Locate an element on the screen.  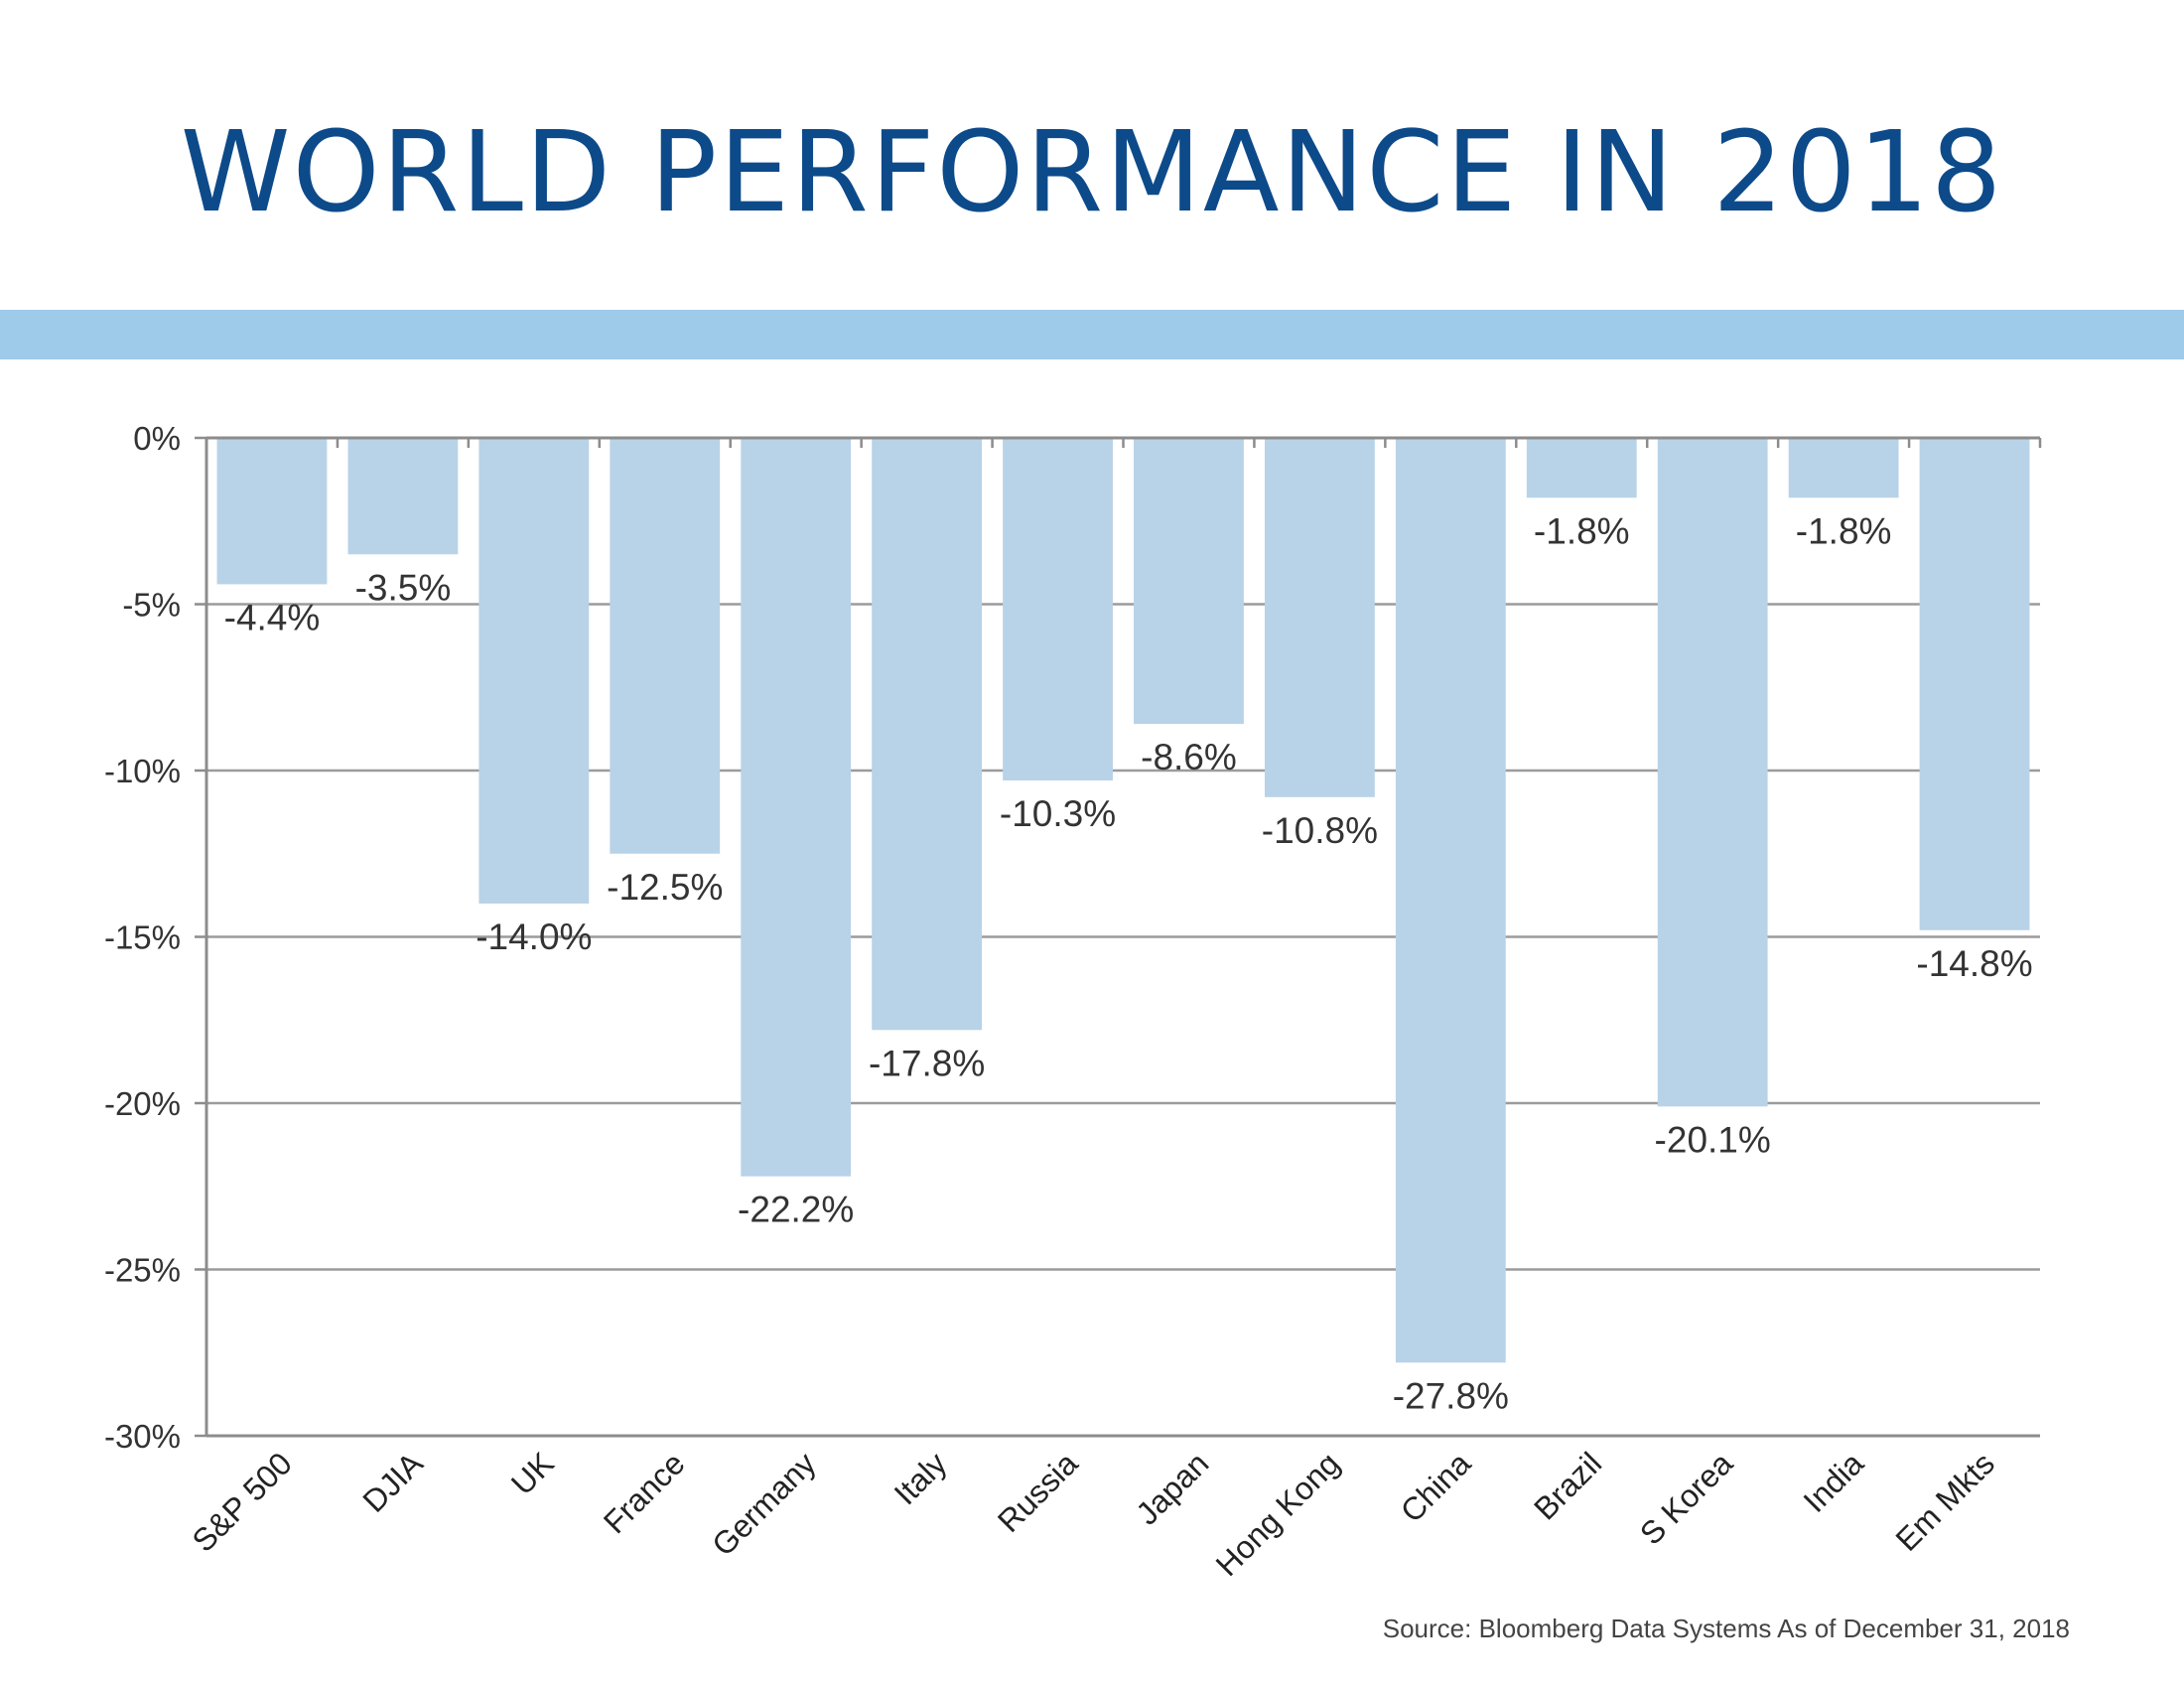
x-tick-label: Russia is located at coordinates (1038, 1492).